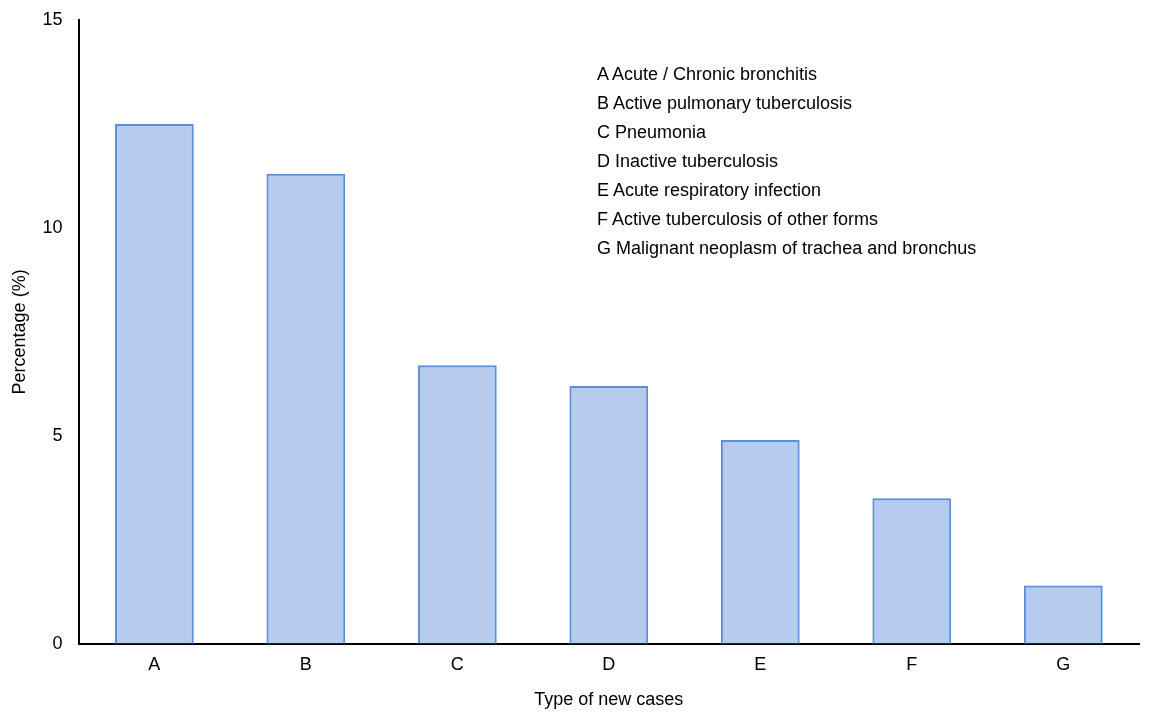 The width and height of the screenshot is (1149, 720). I want to click on annotation: B Active pulmonary tuberculosis, so click(725, 103).